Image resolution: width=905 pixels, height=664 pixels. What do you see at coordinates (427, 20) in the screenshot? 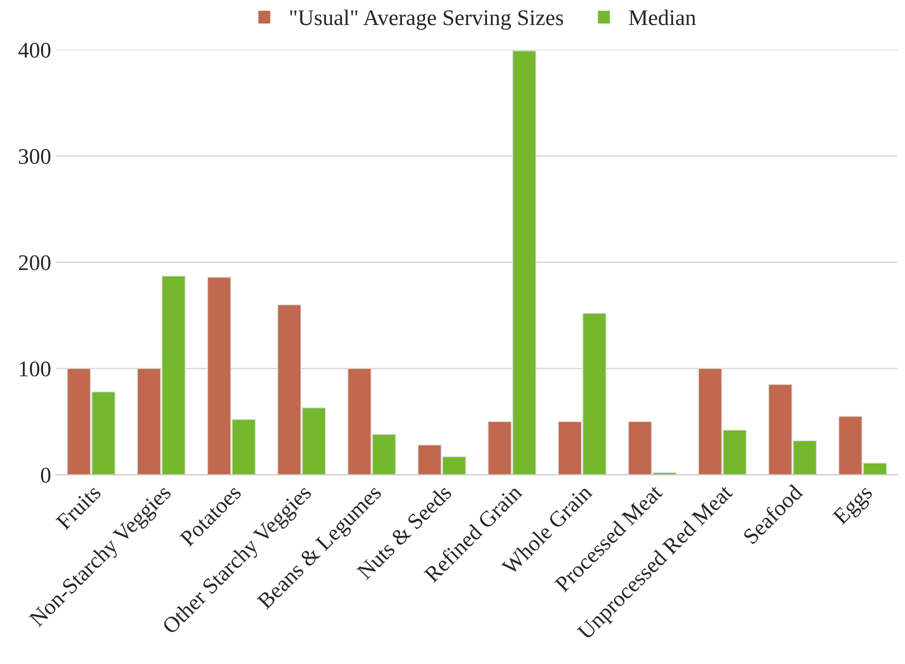
I see `legend-label: "Usual" Average Serving Sizes` at bounding box center [427, 20].